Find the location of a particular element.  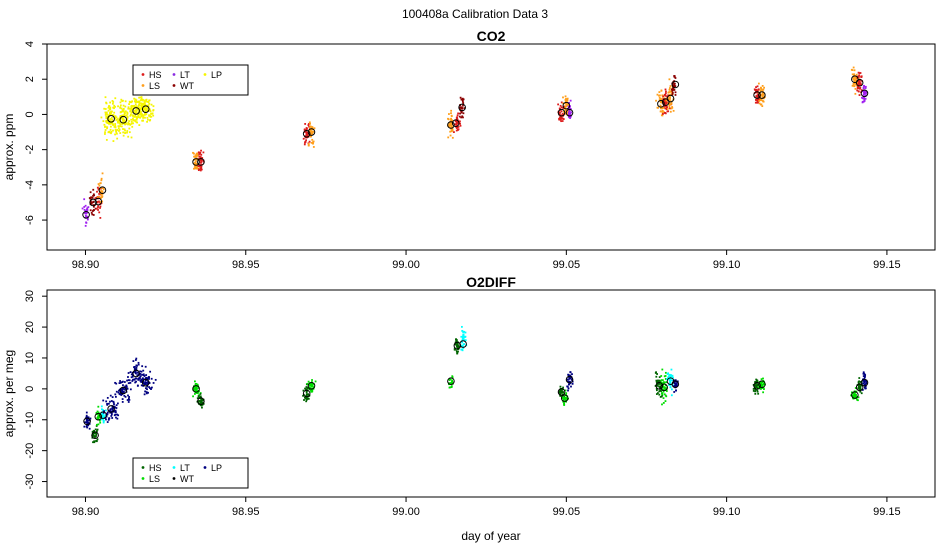

panel-title: CO2 is located at coordinates (491, 36).